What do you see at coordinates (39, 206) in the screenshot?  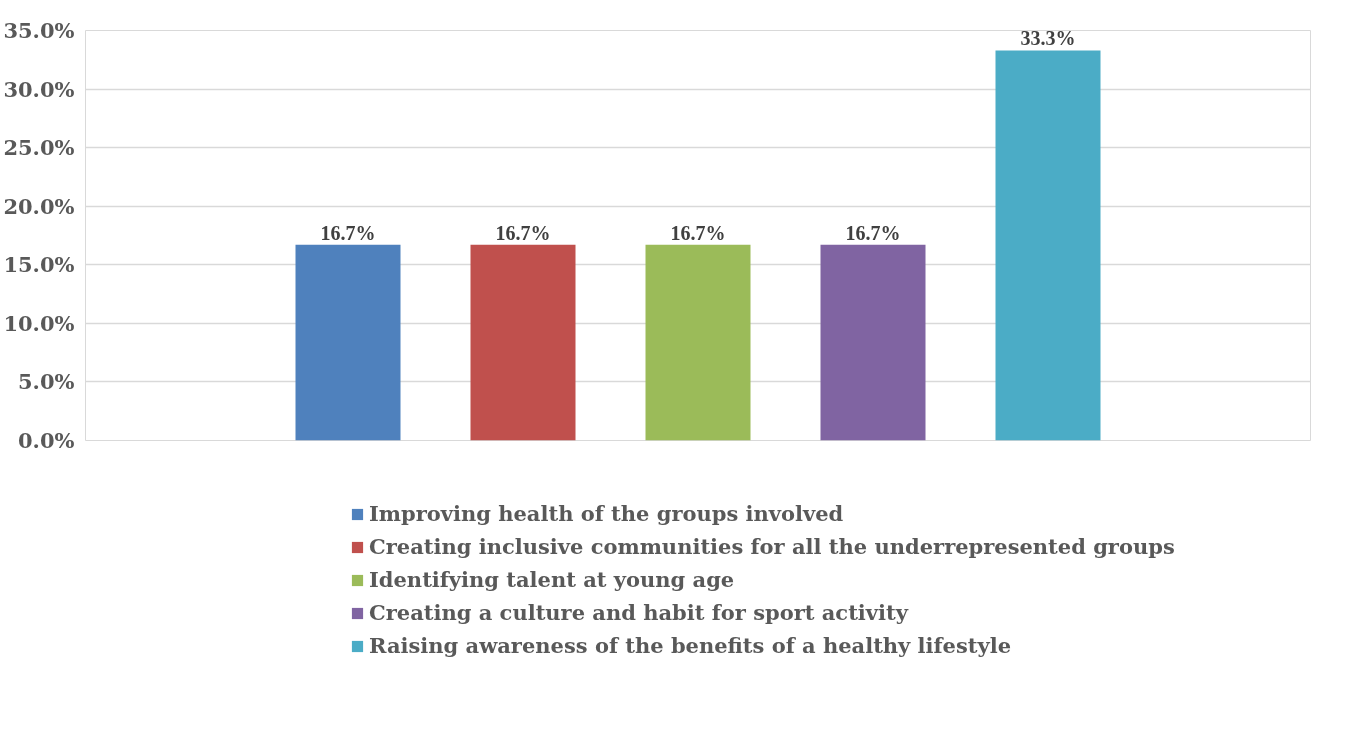 I see `y-tick-label: 20.0%` at bounding box center [39, 206].